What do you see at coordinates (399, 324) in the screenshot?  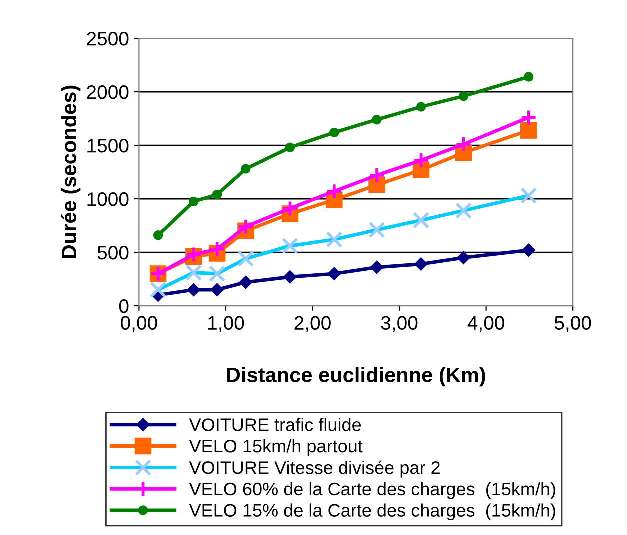 I see `x-tick-label: 3,00` at bounding box center [399, 324].